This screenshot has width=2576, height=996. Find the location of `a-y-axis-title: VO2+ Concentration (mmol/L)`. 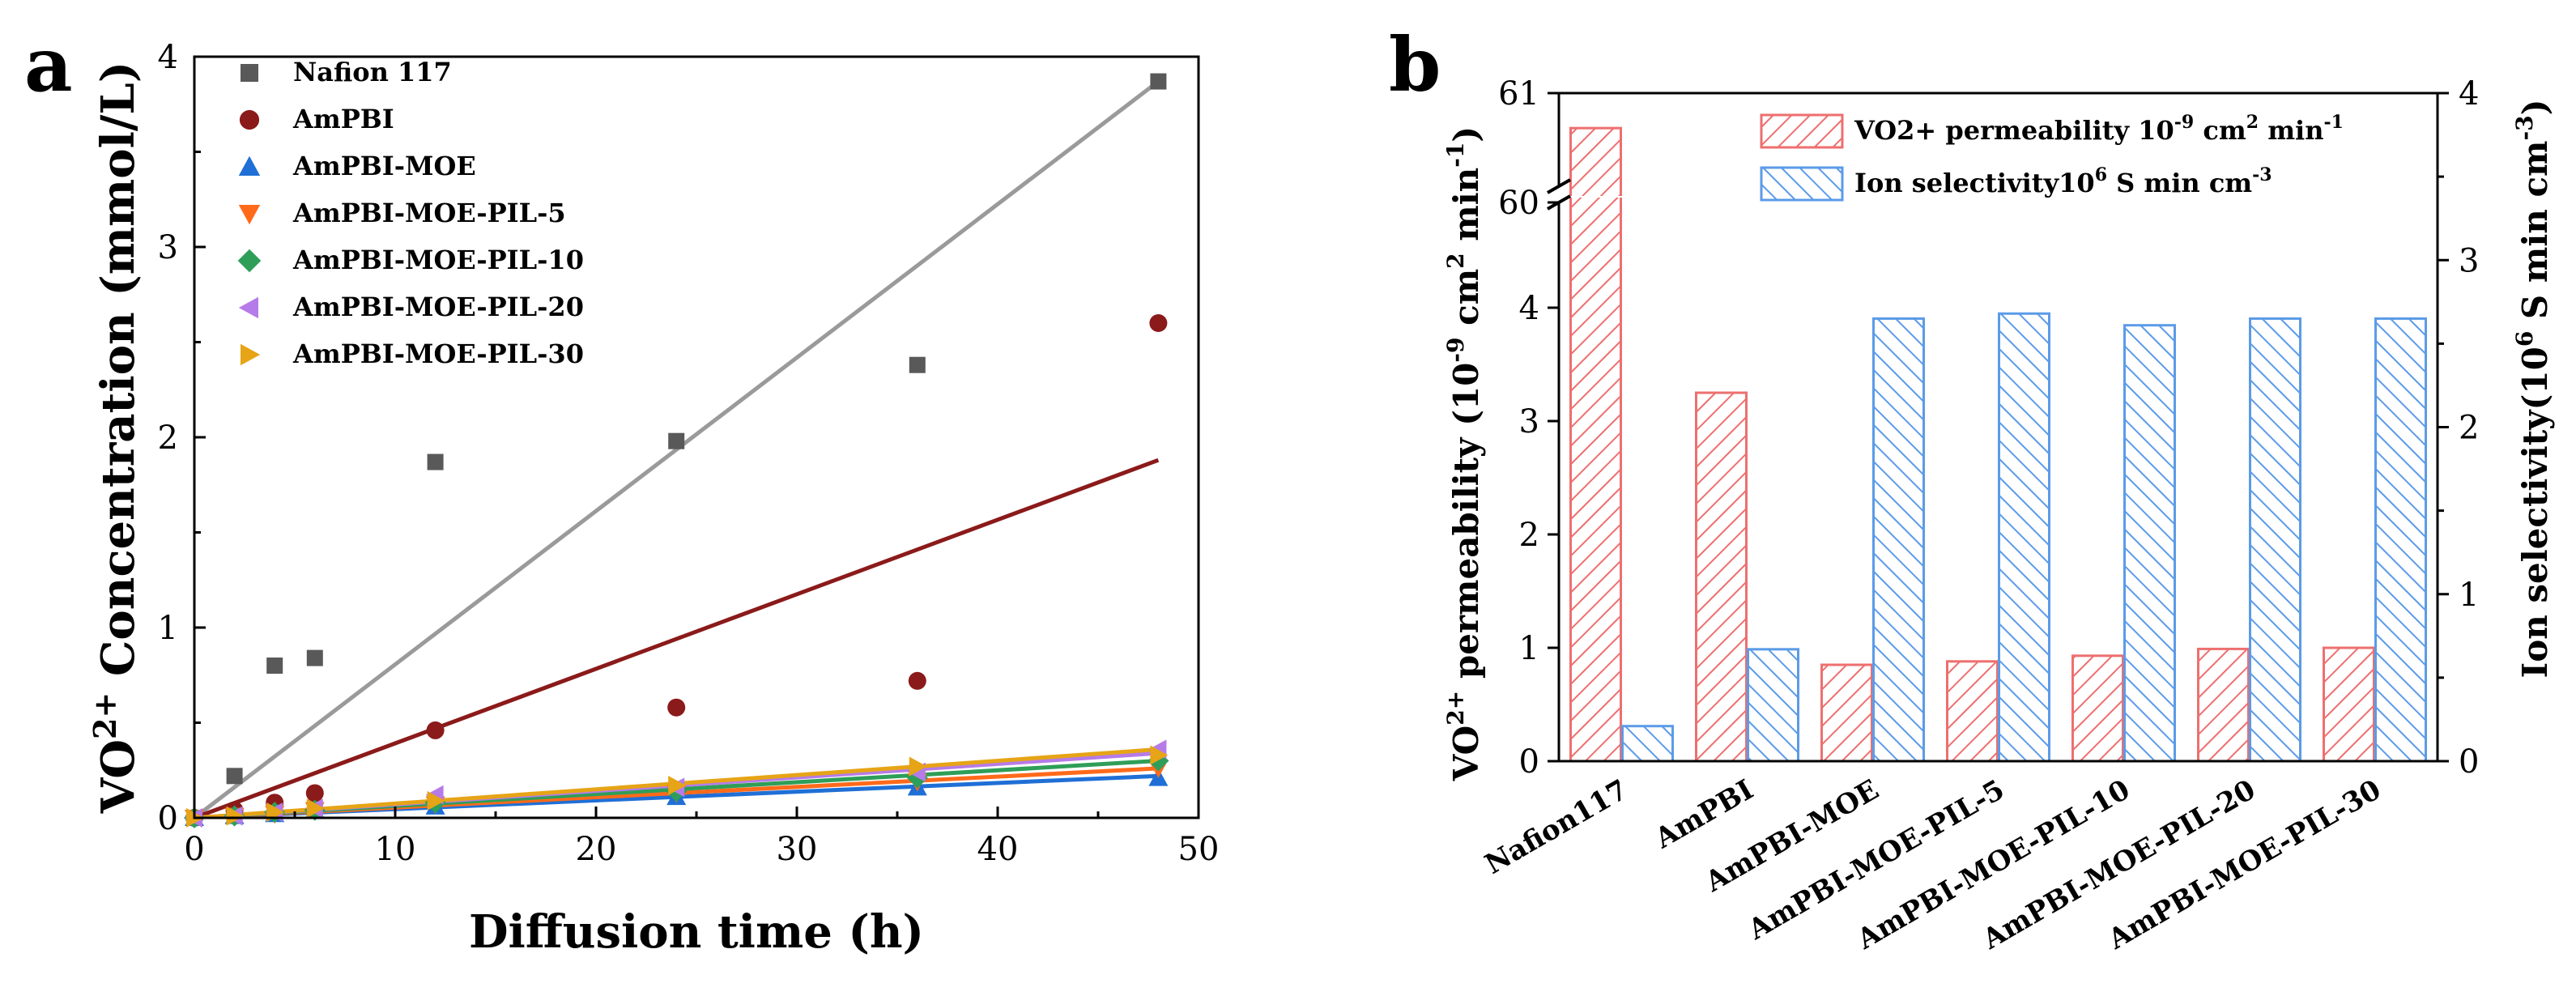

a-y-axis-title: VO2+ Concentration (mmol/L) is located at coordinates (116, 438).